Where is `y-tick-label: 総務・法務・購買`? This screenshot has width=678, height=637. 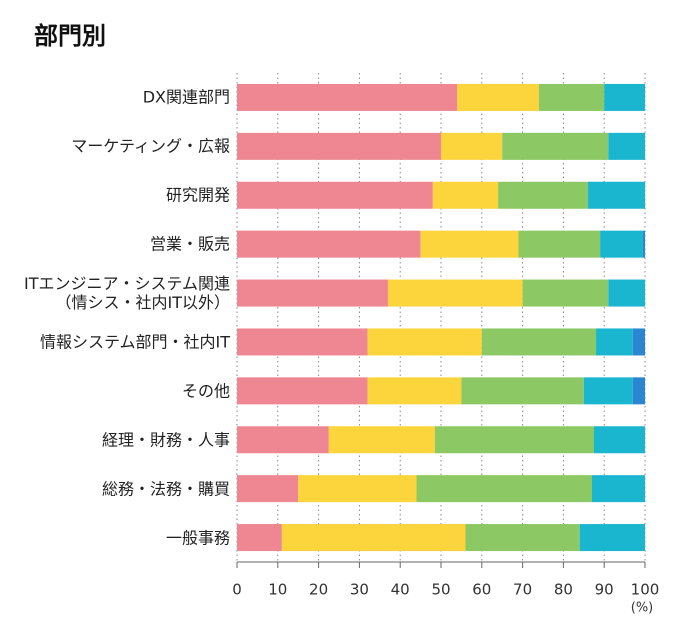 y-tick-label: 総務・法務・購買 is located at coordinates (165, 489).